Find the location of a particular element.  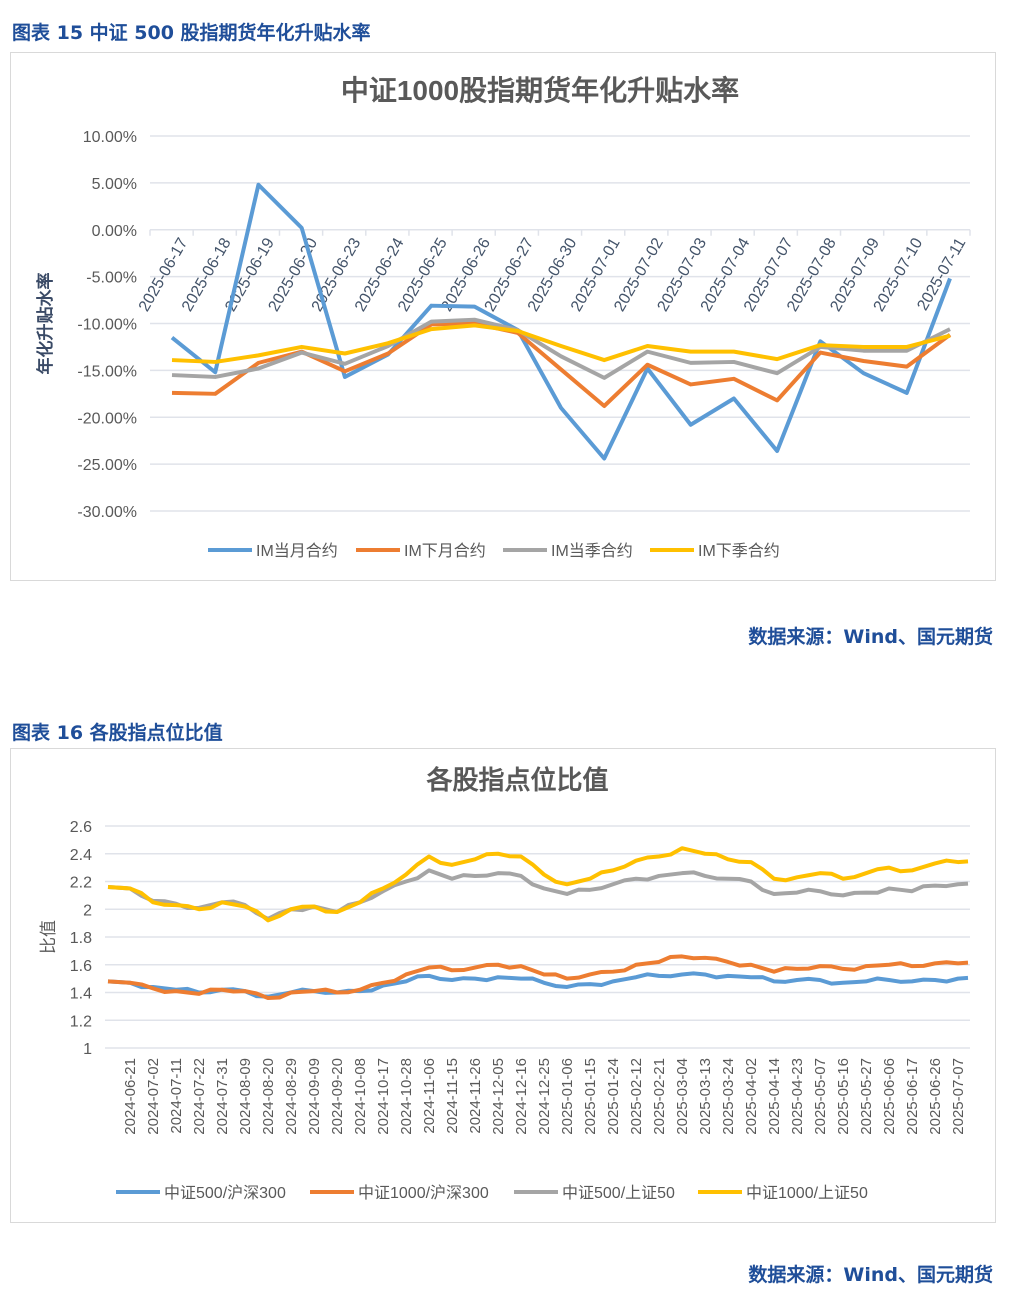

x-tick-label: 2024-07-11 is located at coordinates (176, 1096).